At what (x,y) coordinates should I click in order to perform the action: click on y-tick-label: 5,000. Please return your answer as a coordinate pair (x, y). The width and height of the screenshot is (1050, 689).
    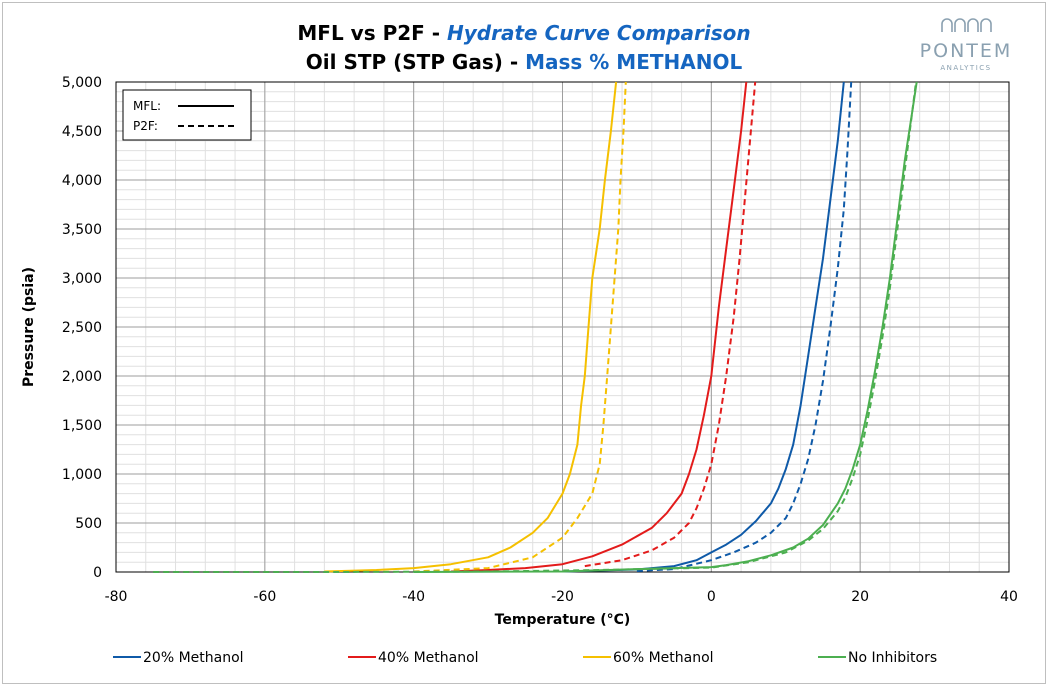
    Looking at the image, I should click on (82, 83).